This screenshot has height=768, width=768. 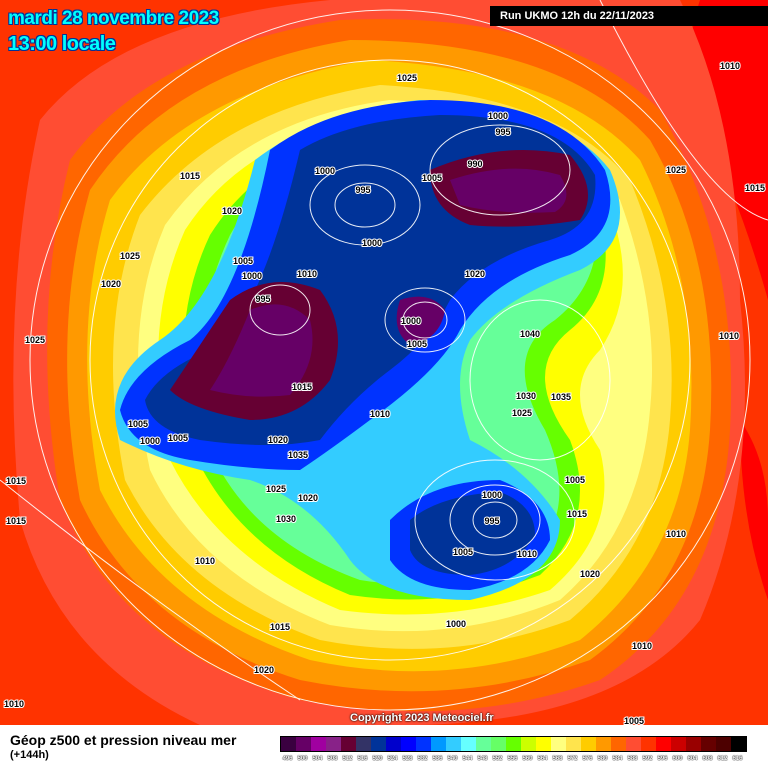 What do you see at coordinates (332, 759) in the screenshot?
I see `legend-label: 508` at bounding box center [332, 759].